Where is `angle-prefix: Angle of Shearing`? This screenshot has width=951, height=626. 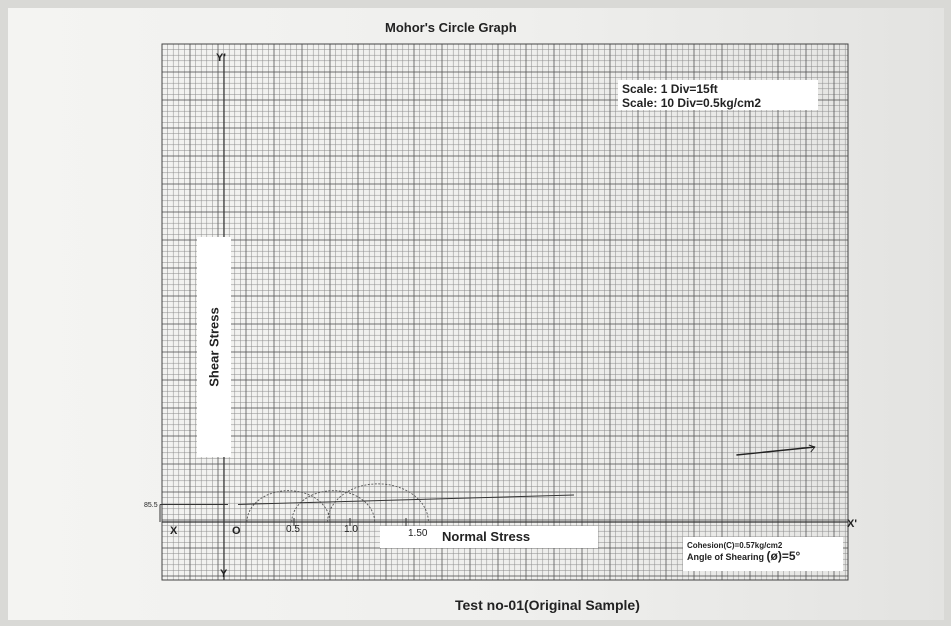
angle-prefix: Angle of Shearing is located at coordinates (727, 557).